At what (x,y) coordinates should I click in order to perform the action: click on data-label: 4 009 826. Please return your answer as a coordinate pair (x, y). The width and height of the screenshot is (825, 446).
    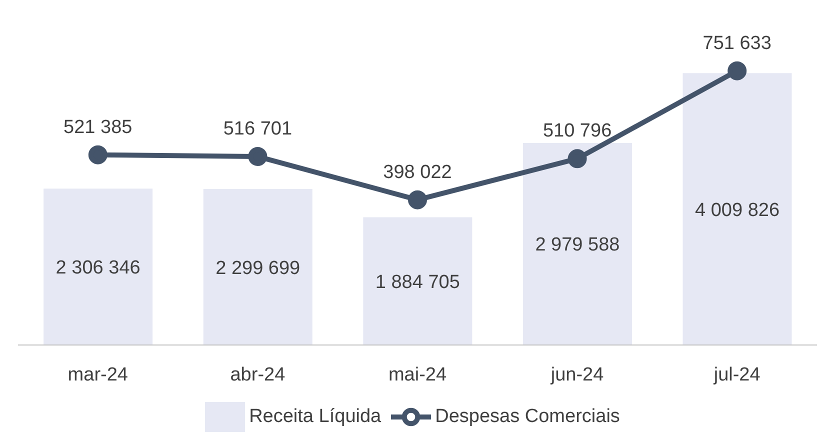
    Looking at the image, I should click on (737, 210).